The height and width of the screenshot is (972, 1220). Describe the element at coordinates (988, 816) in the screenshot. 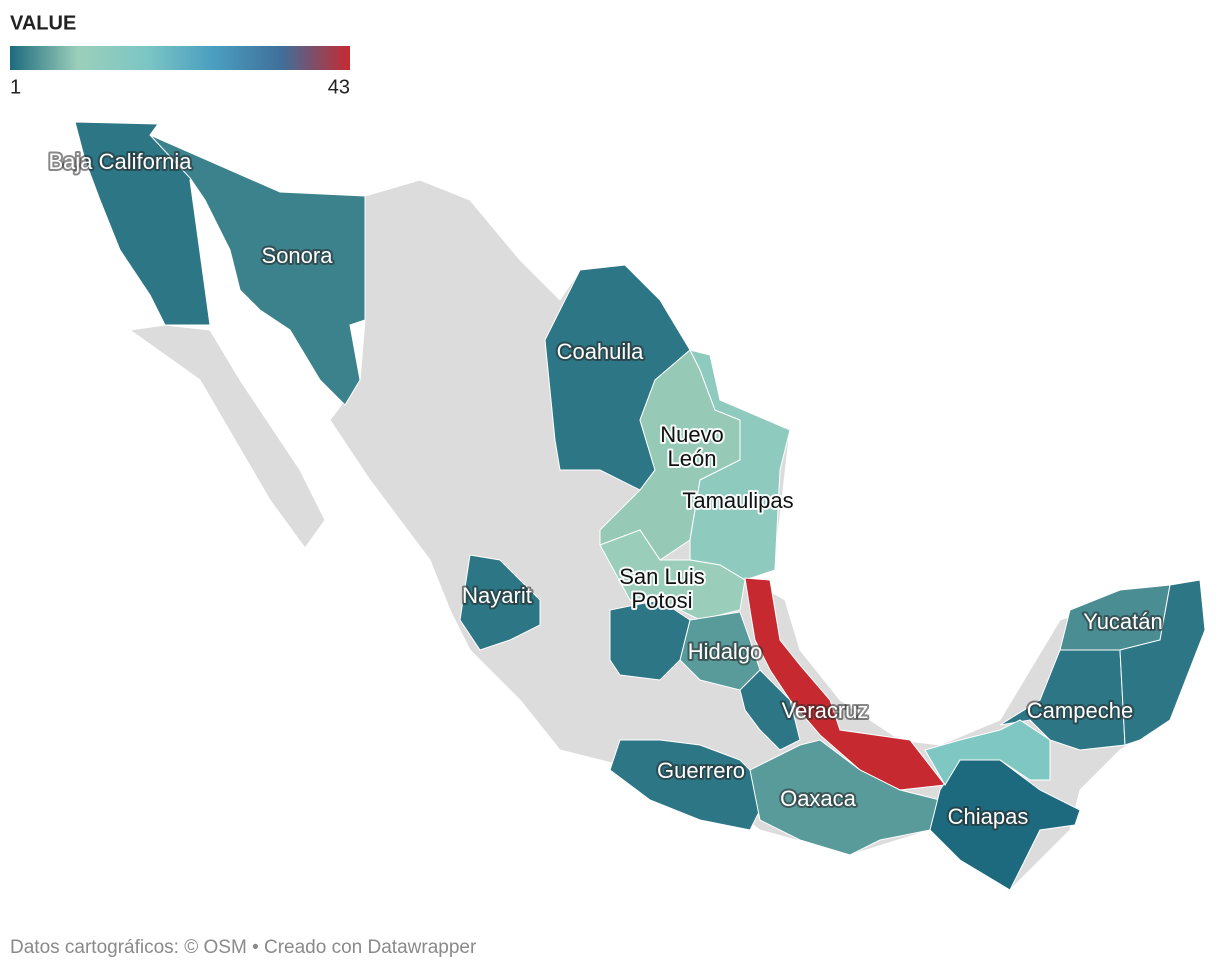

I see `region-label: Chiapas` at that location.